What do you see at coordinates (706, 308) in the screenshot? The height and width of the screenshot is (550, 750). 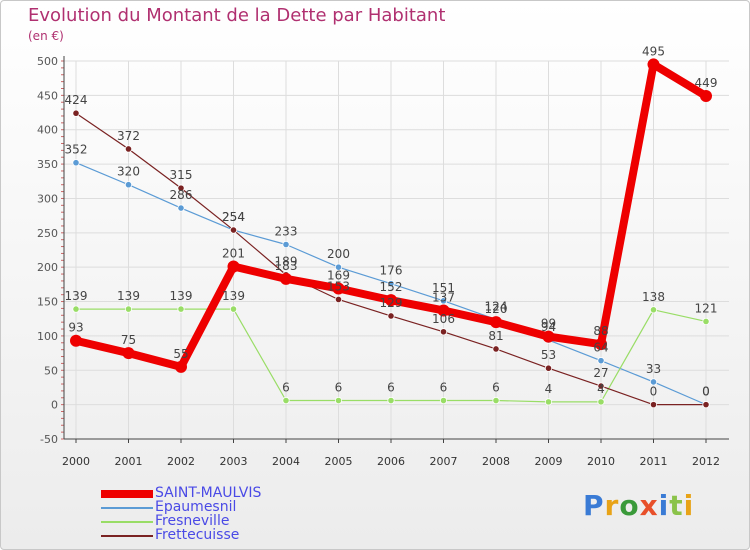 I see `data-label: 121` at bounding box center [706, 308].